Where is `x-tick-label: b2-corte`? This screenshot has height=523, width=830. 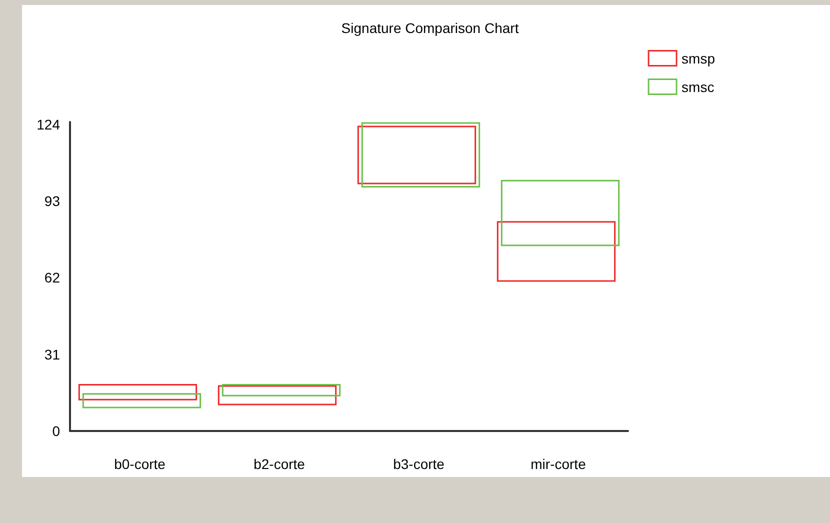 x-tick-label: b2-corte is located at coordinates (280, 464).